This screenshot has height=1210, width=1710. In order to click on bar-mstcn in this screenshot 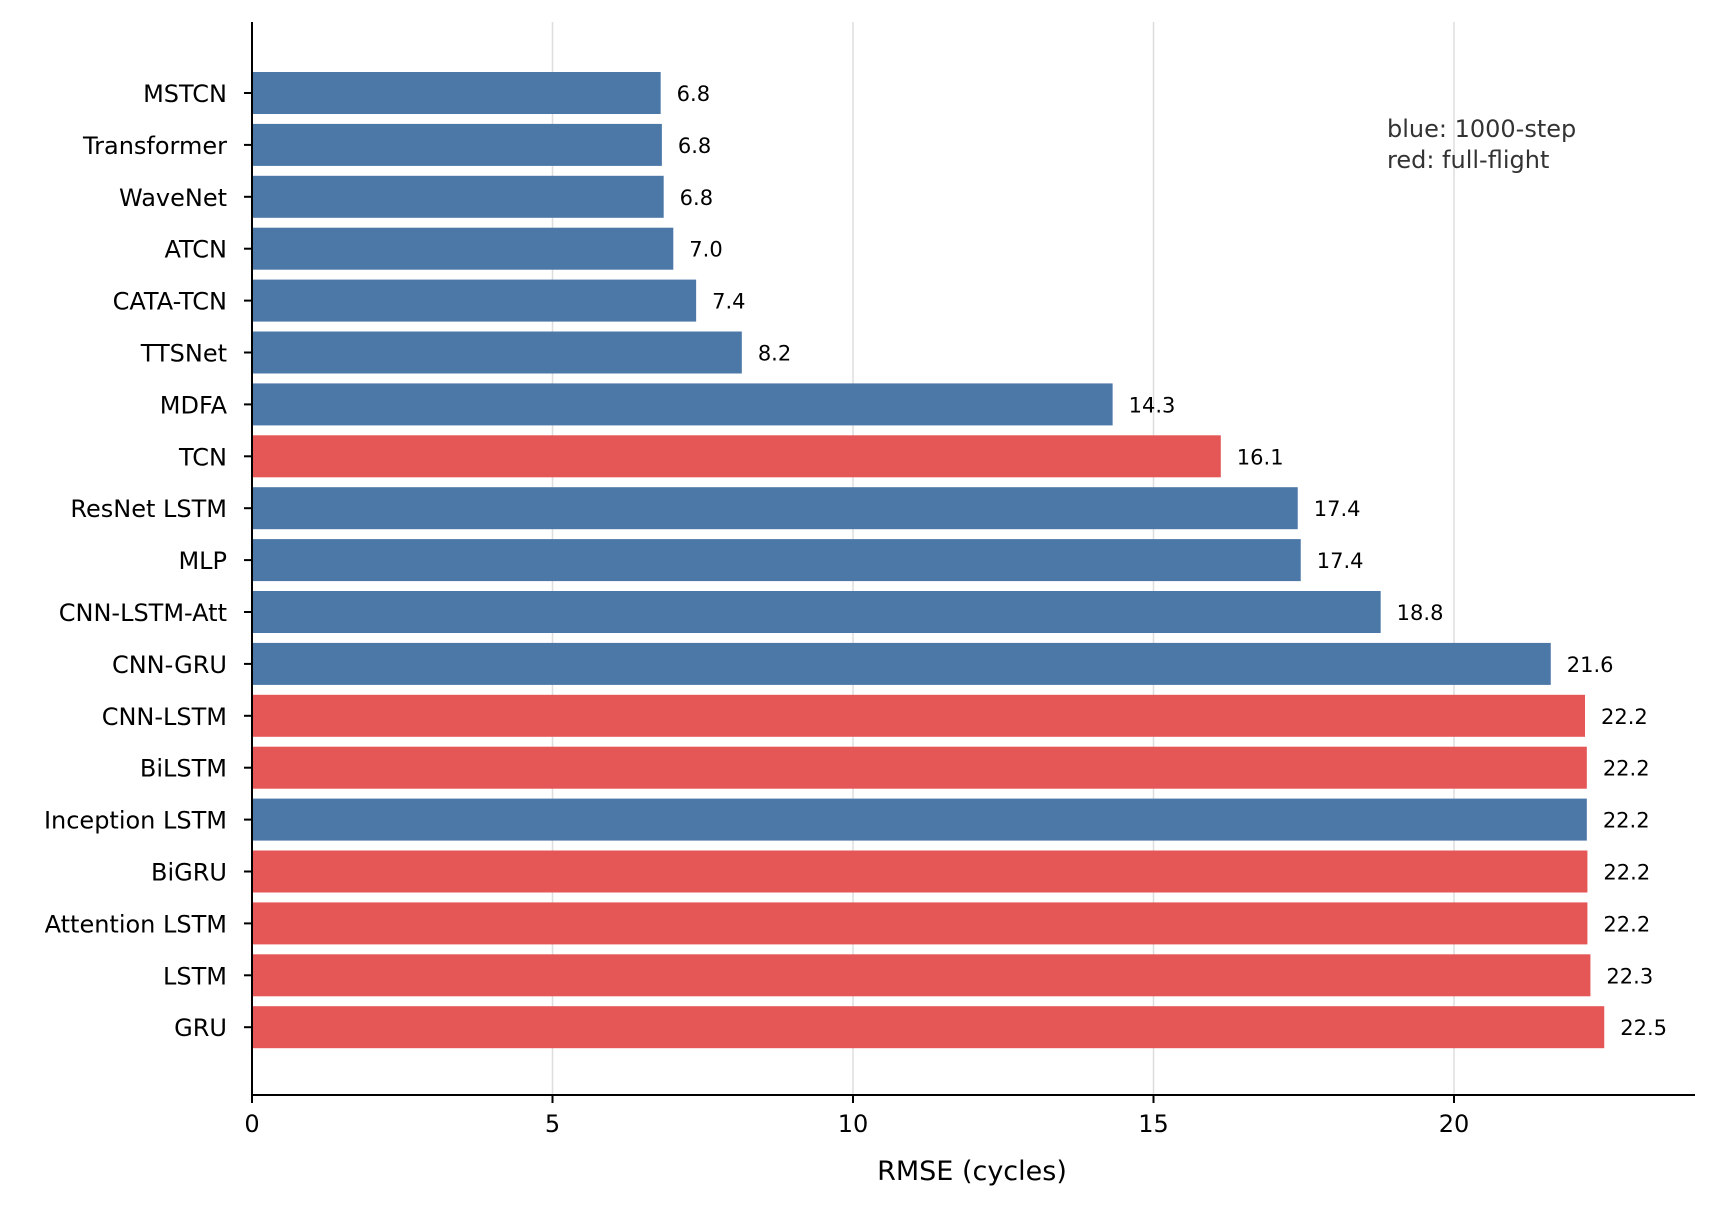, I will do `click(456, 93)`.